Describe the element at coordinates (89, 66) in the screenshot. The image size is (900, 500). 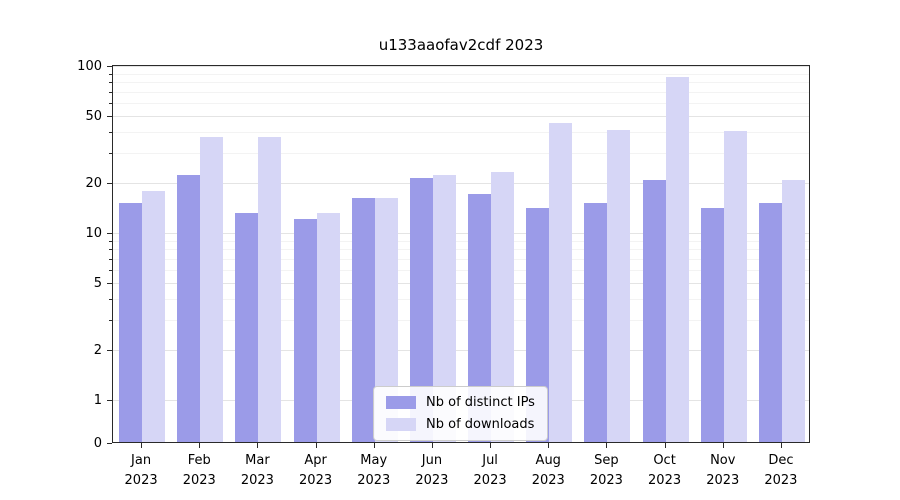
I see `y-tick-label: 100` at that location.